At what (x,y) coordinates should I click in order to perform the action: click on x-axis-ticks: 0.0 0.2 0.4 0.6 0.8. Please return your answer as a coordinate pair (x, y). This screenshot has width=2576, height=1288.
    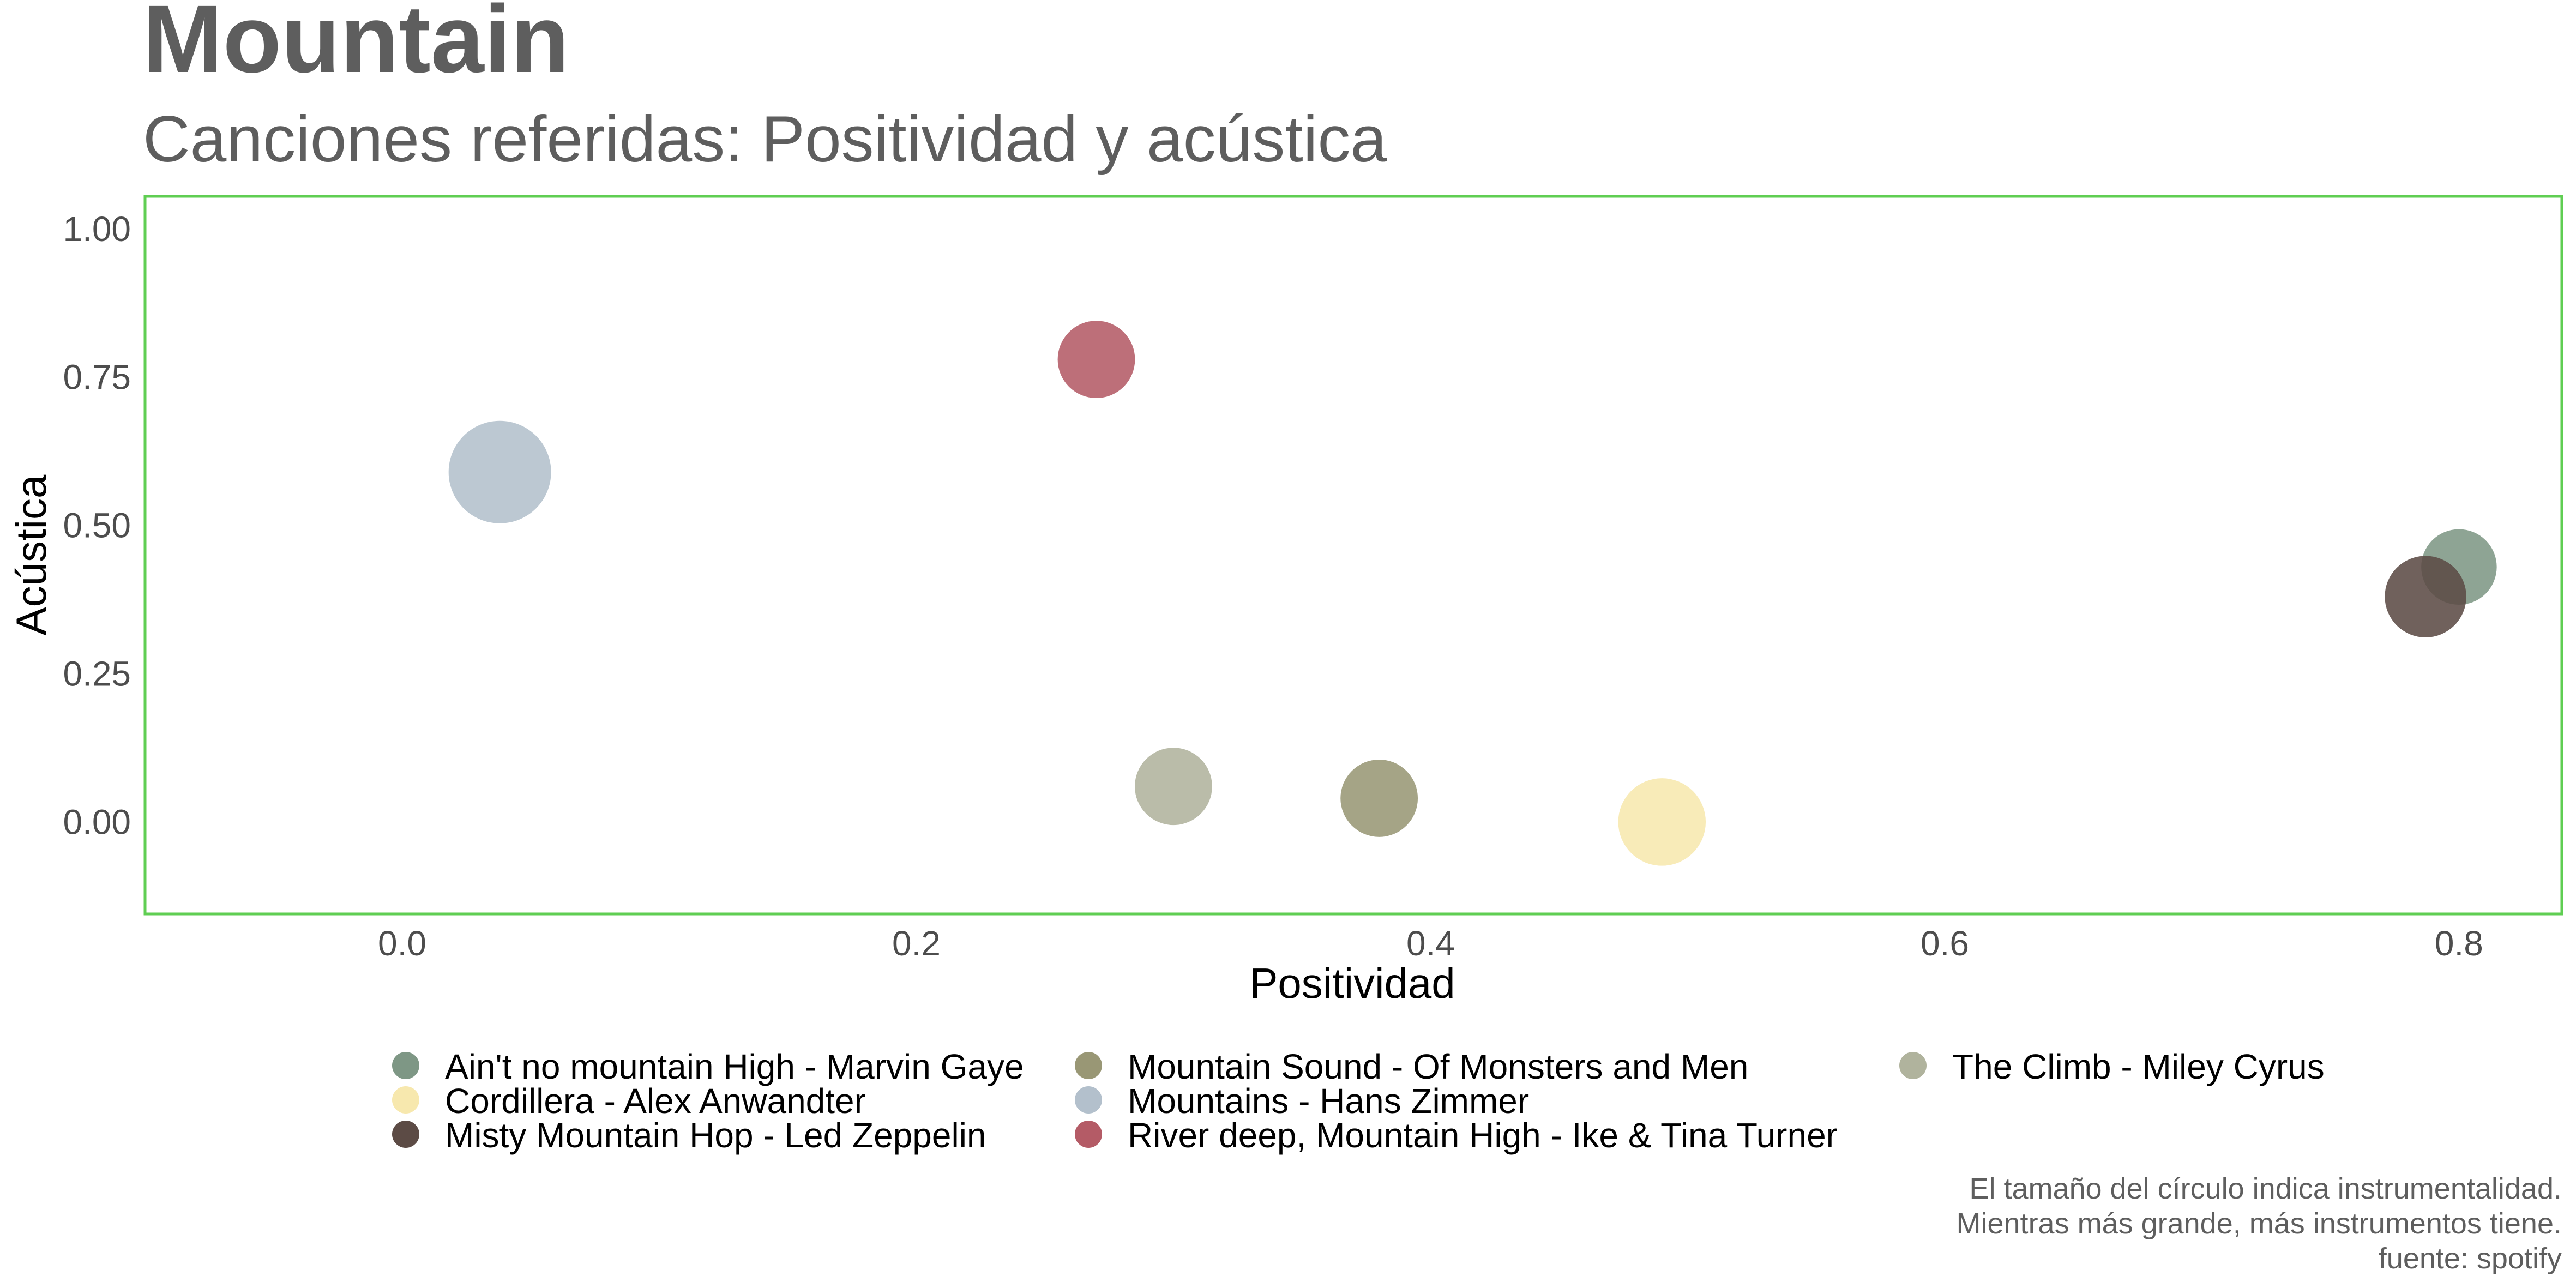
    Looking at the image, I should click on (1430, 943).